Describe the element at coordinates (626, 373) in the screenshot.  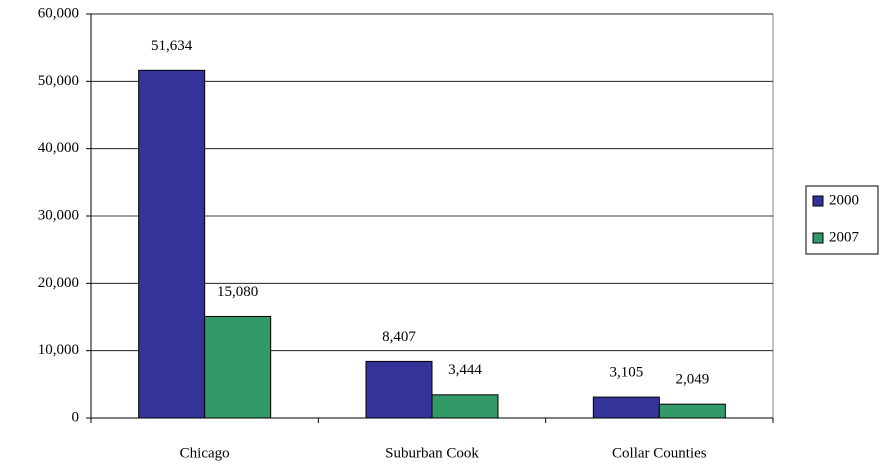
I see `value-label: 3,105` at that location.